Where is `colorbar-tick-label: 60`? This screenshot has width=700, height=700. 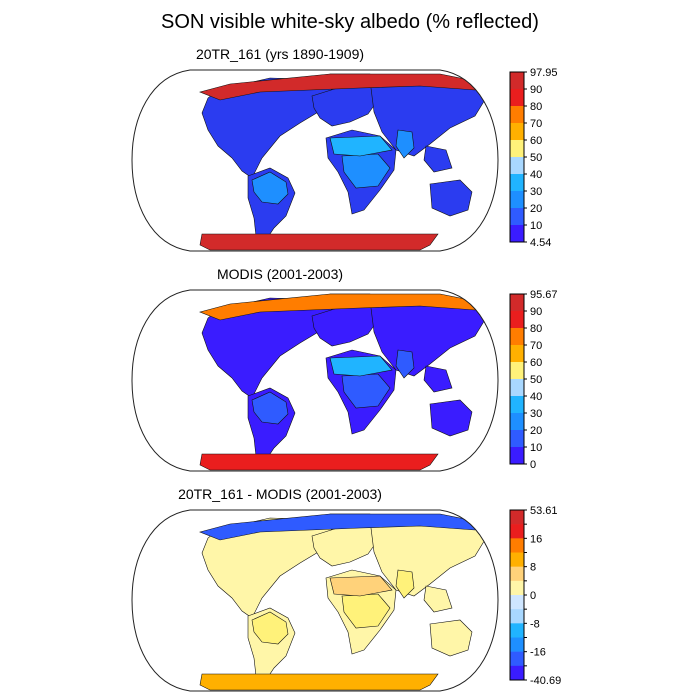 colorbar-tick-label: 60 is located at coordinates (536, 141).